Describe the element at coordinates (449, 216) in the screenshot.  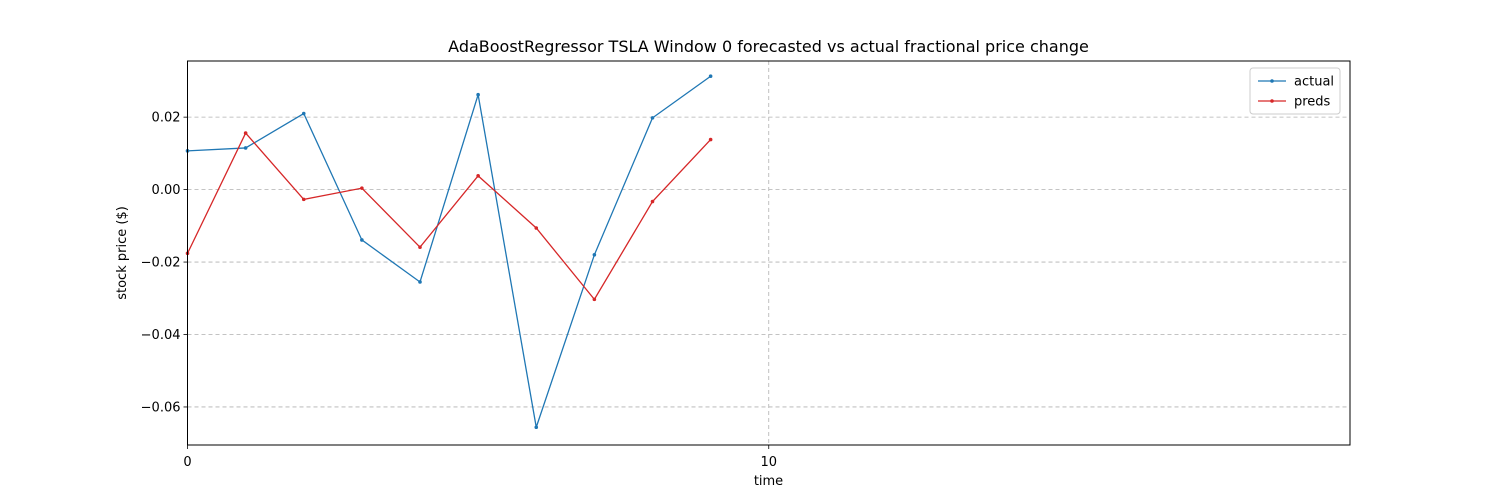
I see `series-line-preds` at that location.